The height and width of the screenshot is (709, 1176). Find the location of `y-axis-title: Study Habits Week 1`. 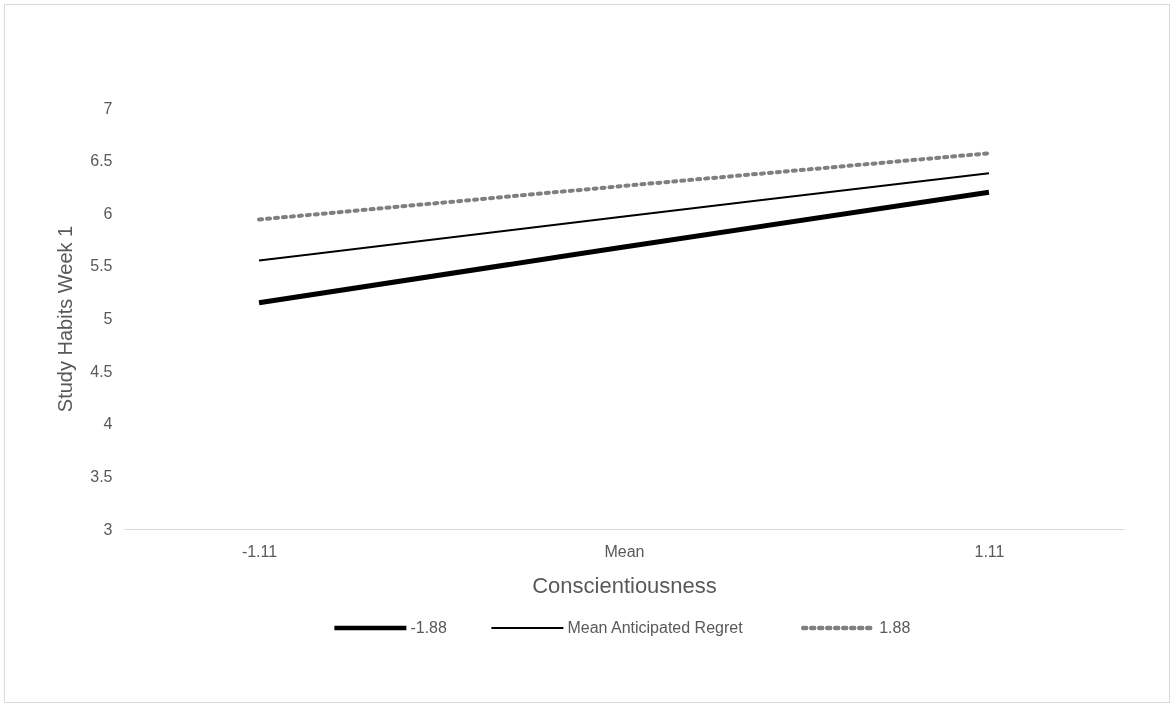

y-axis-title: Study Habits Week 1 is located at coordinates (65, 319).